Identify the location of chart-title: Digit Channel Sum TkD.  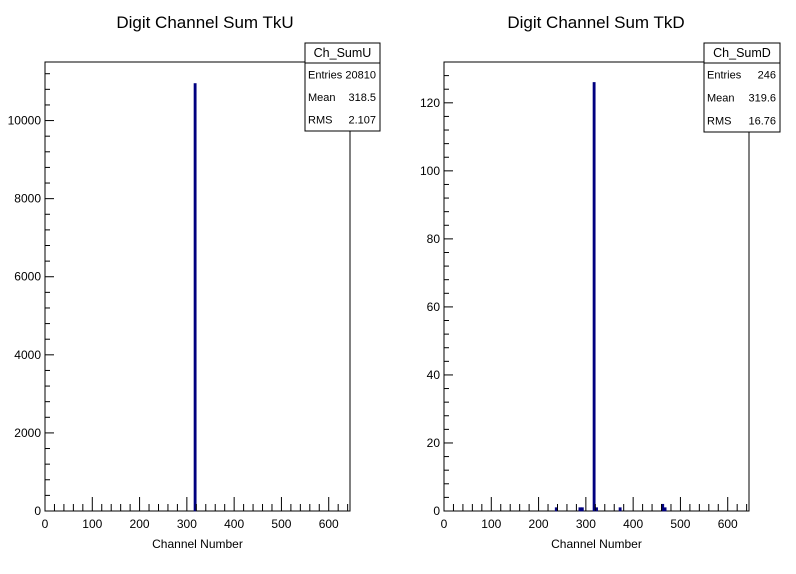
(595, 22).